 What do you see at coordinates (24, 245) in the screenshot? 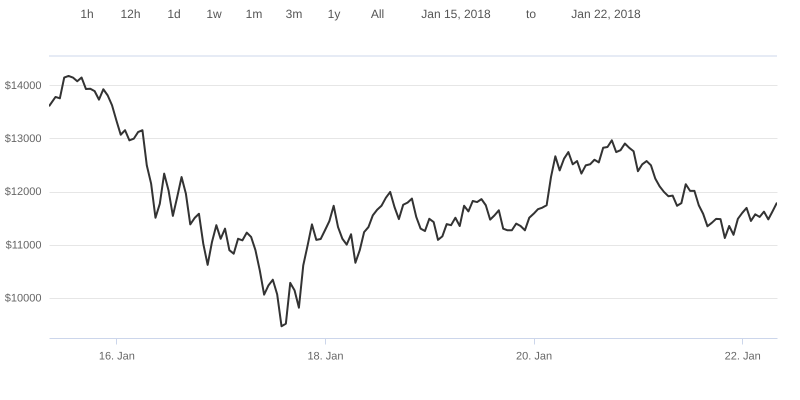
I see `y-tick-label: $11000` at bounding box center [24, 245].